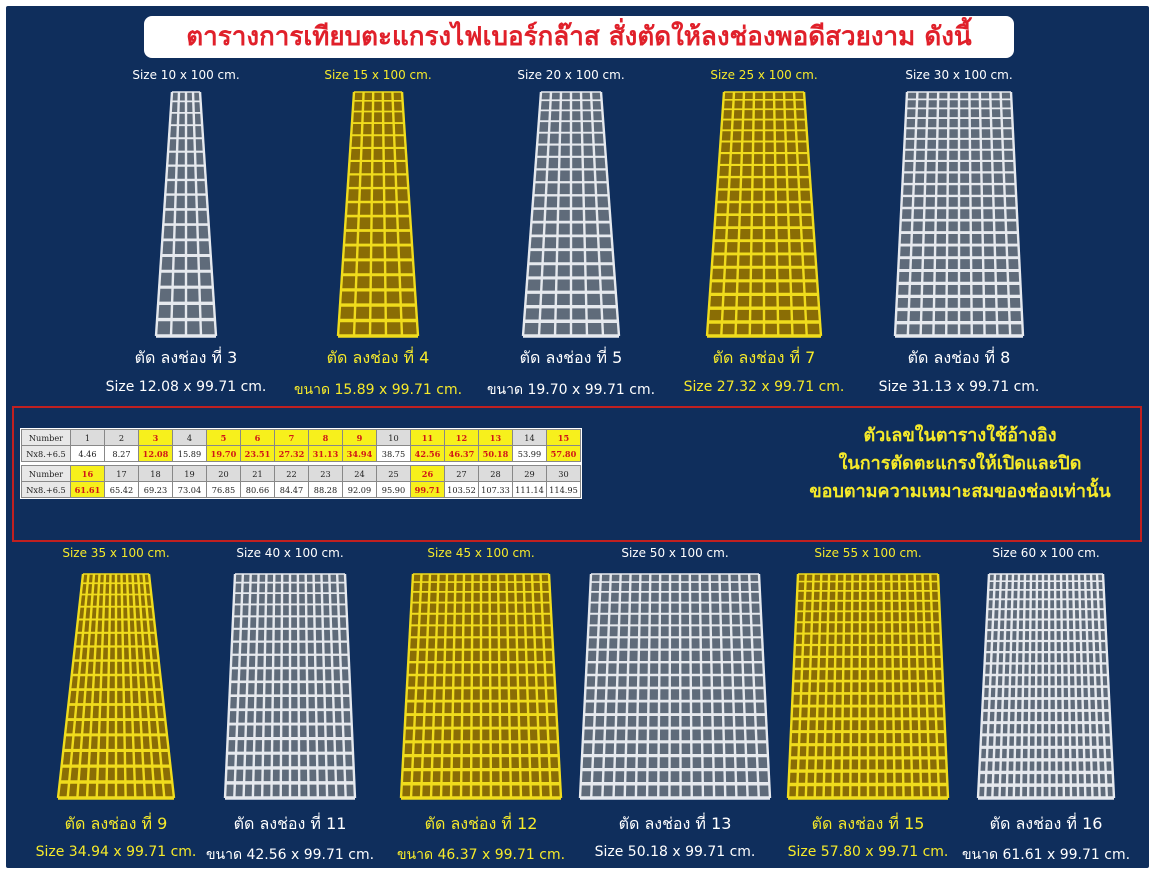 The width and height of the screenshot is (1155, 874). Describe the element at coordinates (427, 473) in the screenshot. I see `table-number-cell: 26` at that location.